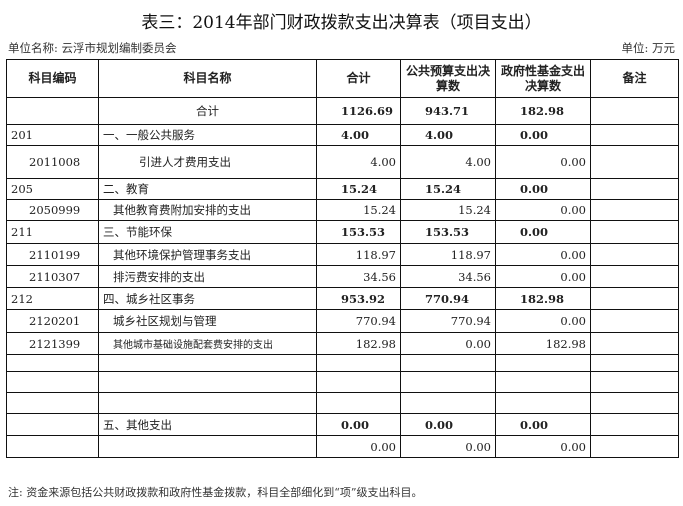 The height and width of the screenshot is (506, 683). What do you see at coordinates (52, 321) in the screenshot?
I see `cell-code: 2120201` at bounding box center [52, 321].